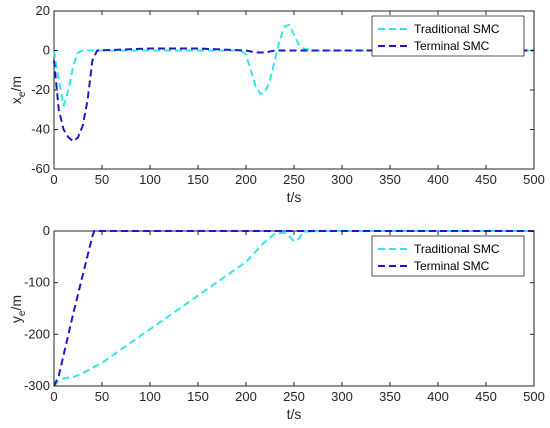  Describe the element at coordinates (457, 249) in the screenshot. I see `legend-label-traditional-ye: Traditional SMC` at that location.